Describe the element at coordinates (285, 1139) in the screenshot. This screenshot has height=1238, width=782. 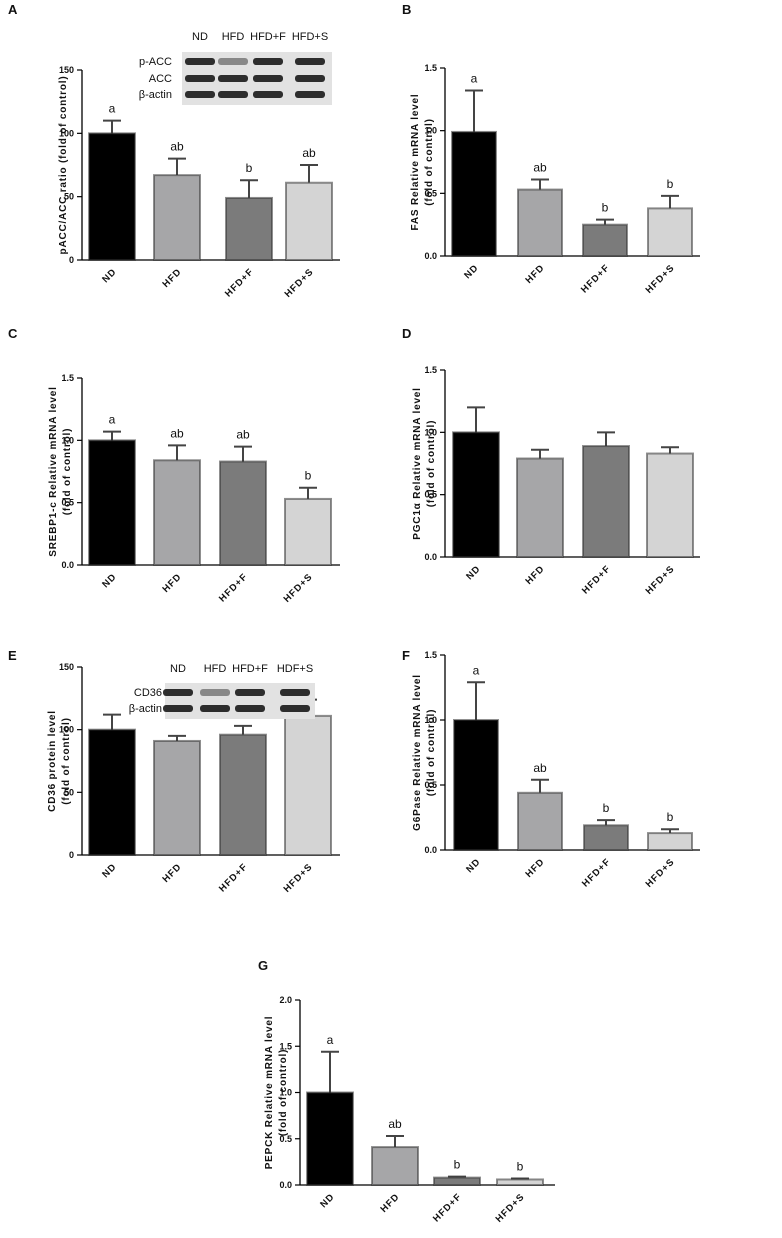
I see `y-tick-label: 0.5` at that location.